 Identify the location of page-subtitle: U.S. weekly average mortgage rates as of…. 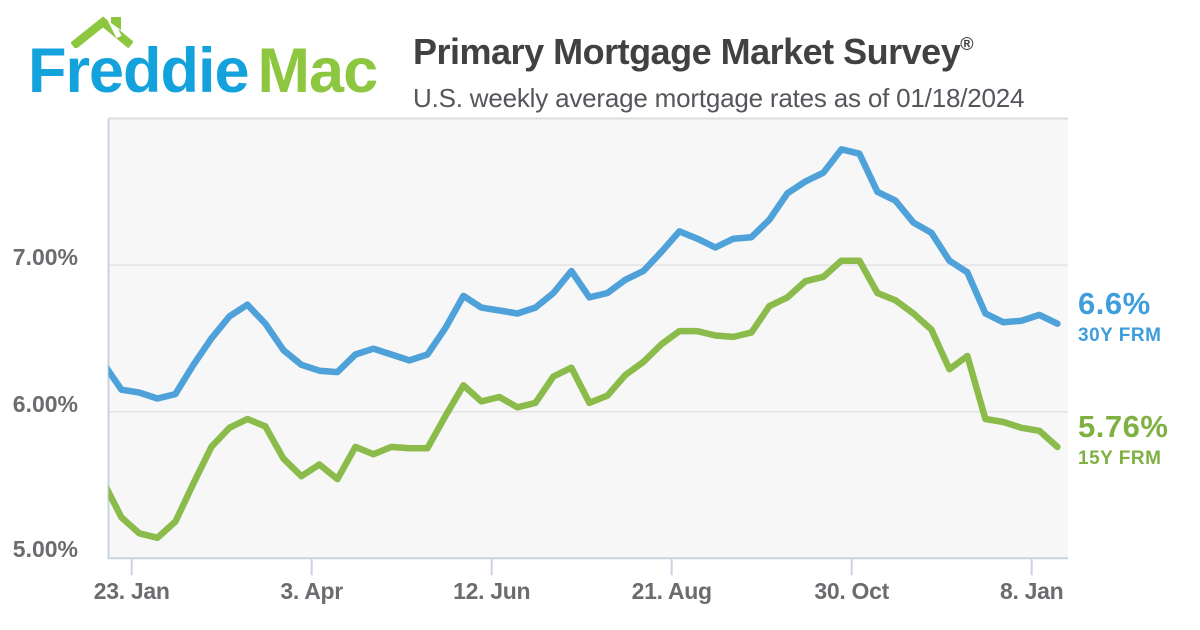
(719, 98).